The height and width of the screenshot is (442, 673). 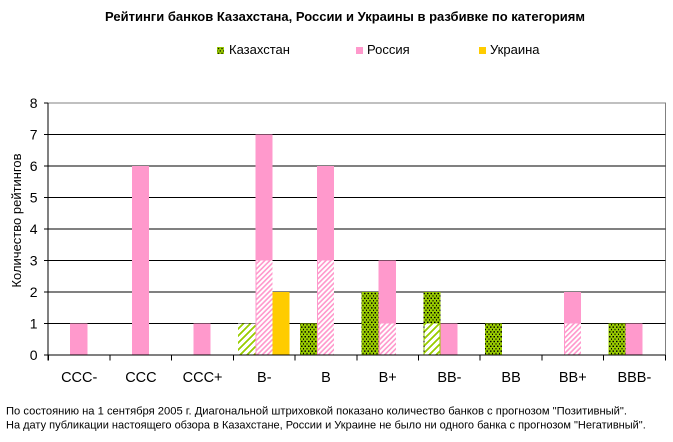 I want to click on svg-text: BBB-, so click(x=634, y=378).